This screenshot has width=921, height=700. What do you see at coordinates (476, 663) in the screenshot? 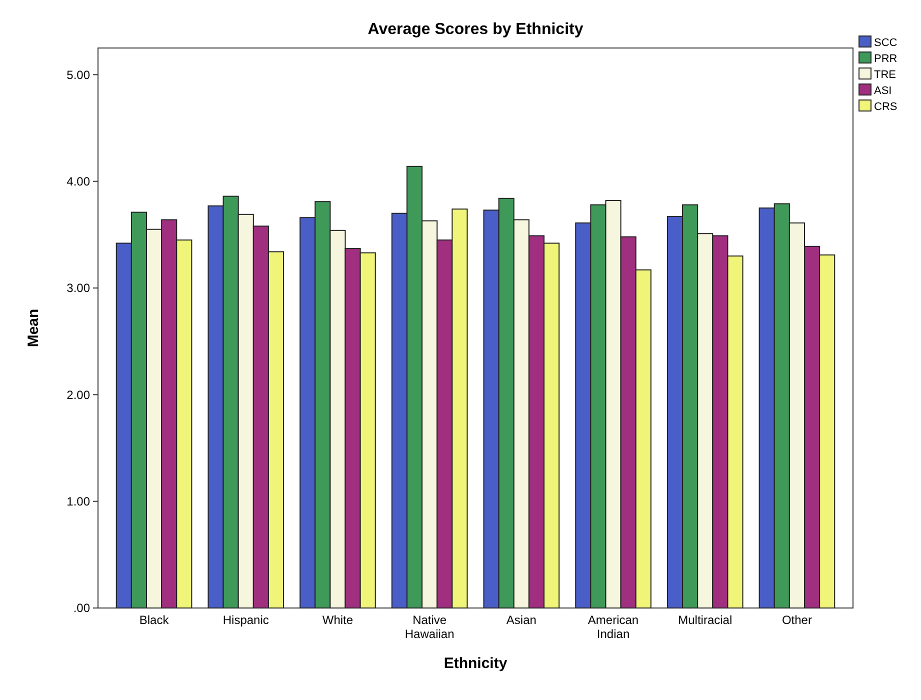
I see `x-axis-title: Ethnicity` at bounding box center [476, 663].